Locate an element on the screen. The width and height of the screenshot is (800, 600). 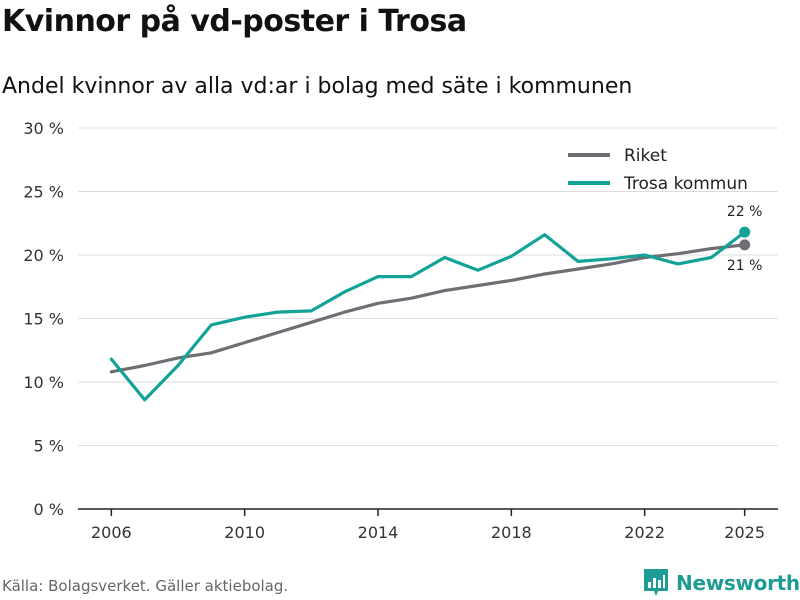
x-tick-label: 2018 is located at coordinates (511, 532).